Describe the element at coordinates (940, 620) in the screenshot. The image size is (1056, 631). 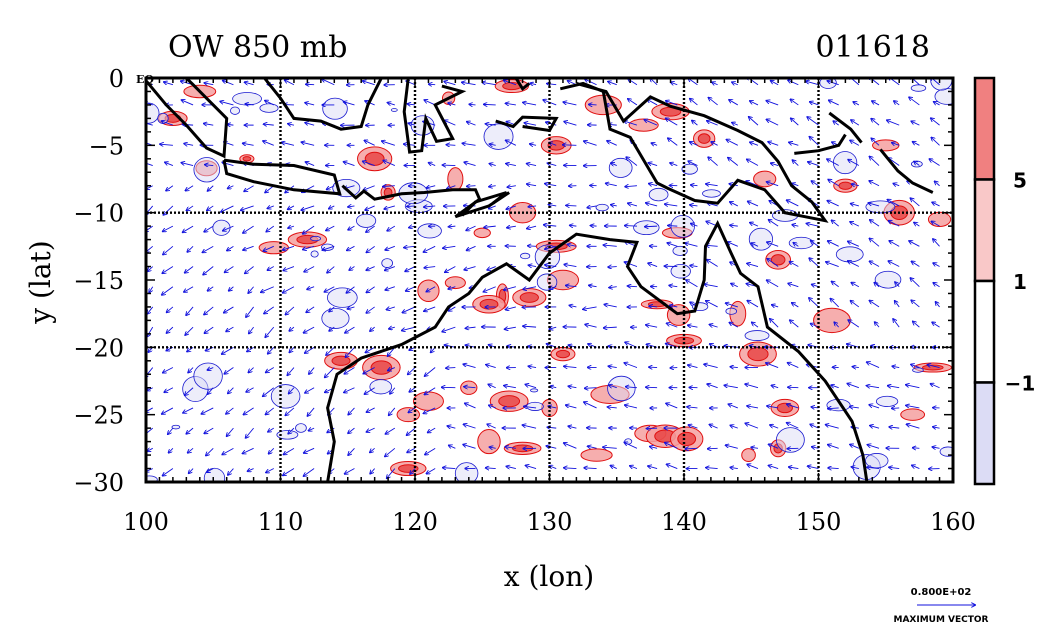
I see `vector-legend-caption: MAXIMUM VECTOR` at that location.